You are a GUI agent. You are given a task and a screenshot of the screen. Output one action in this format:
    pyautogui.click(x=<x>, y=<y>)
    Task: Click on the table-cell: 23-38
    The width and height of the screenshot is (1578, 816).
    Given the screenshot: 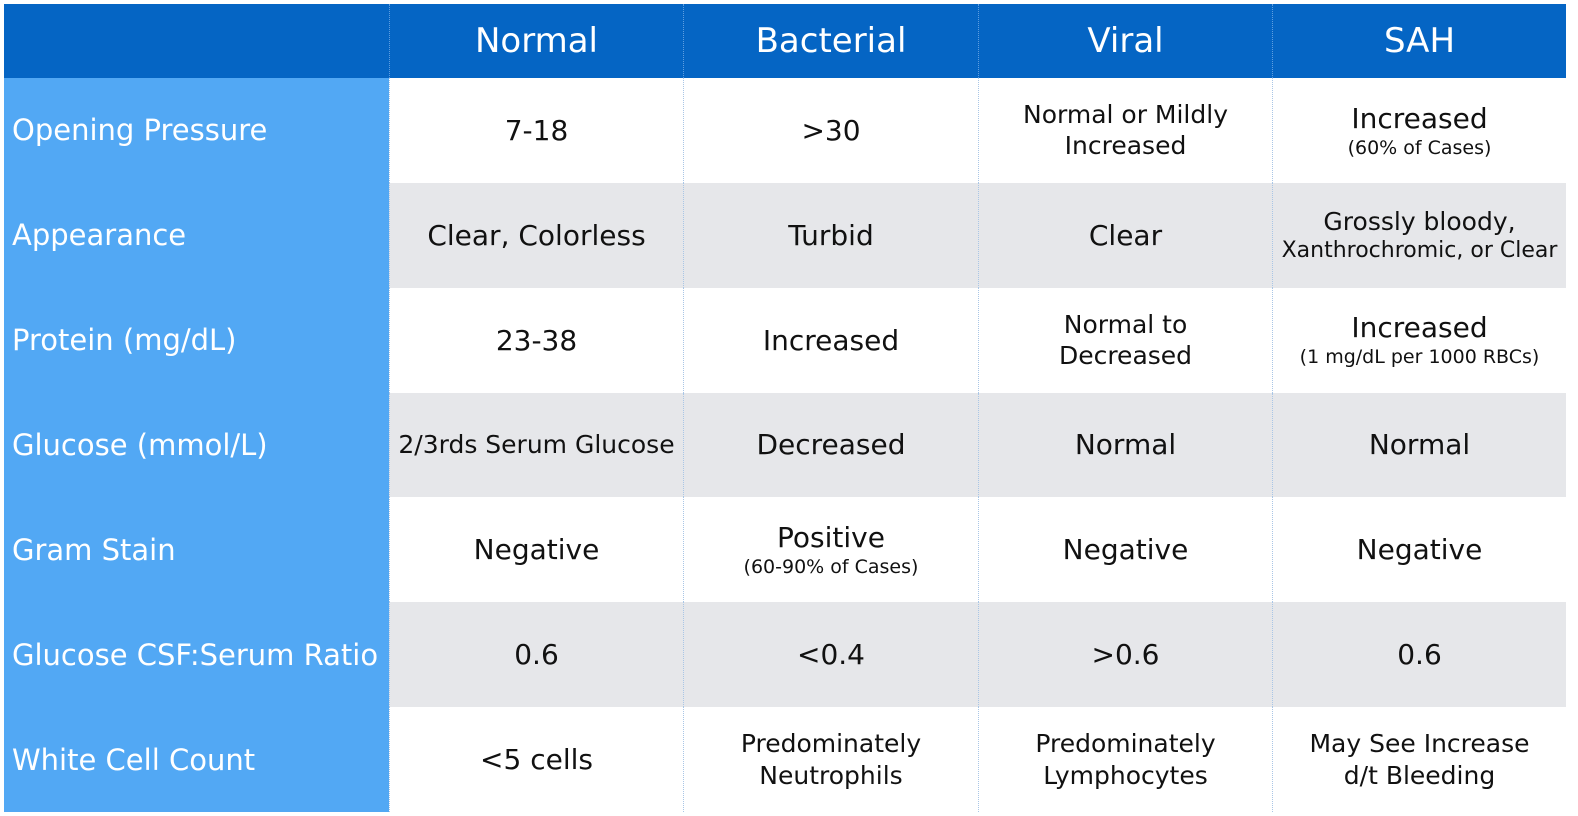 What is the action you would take?
    pyautogui.click(x=536, y=340)
    